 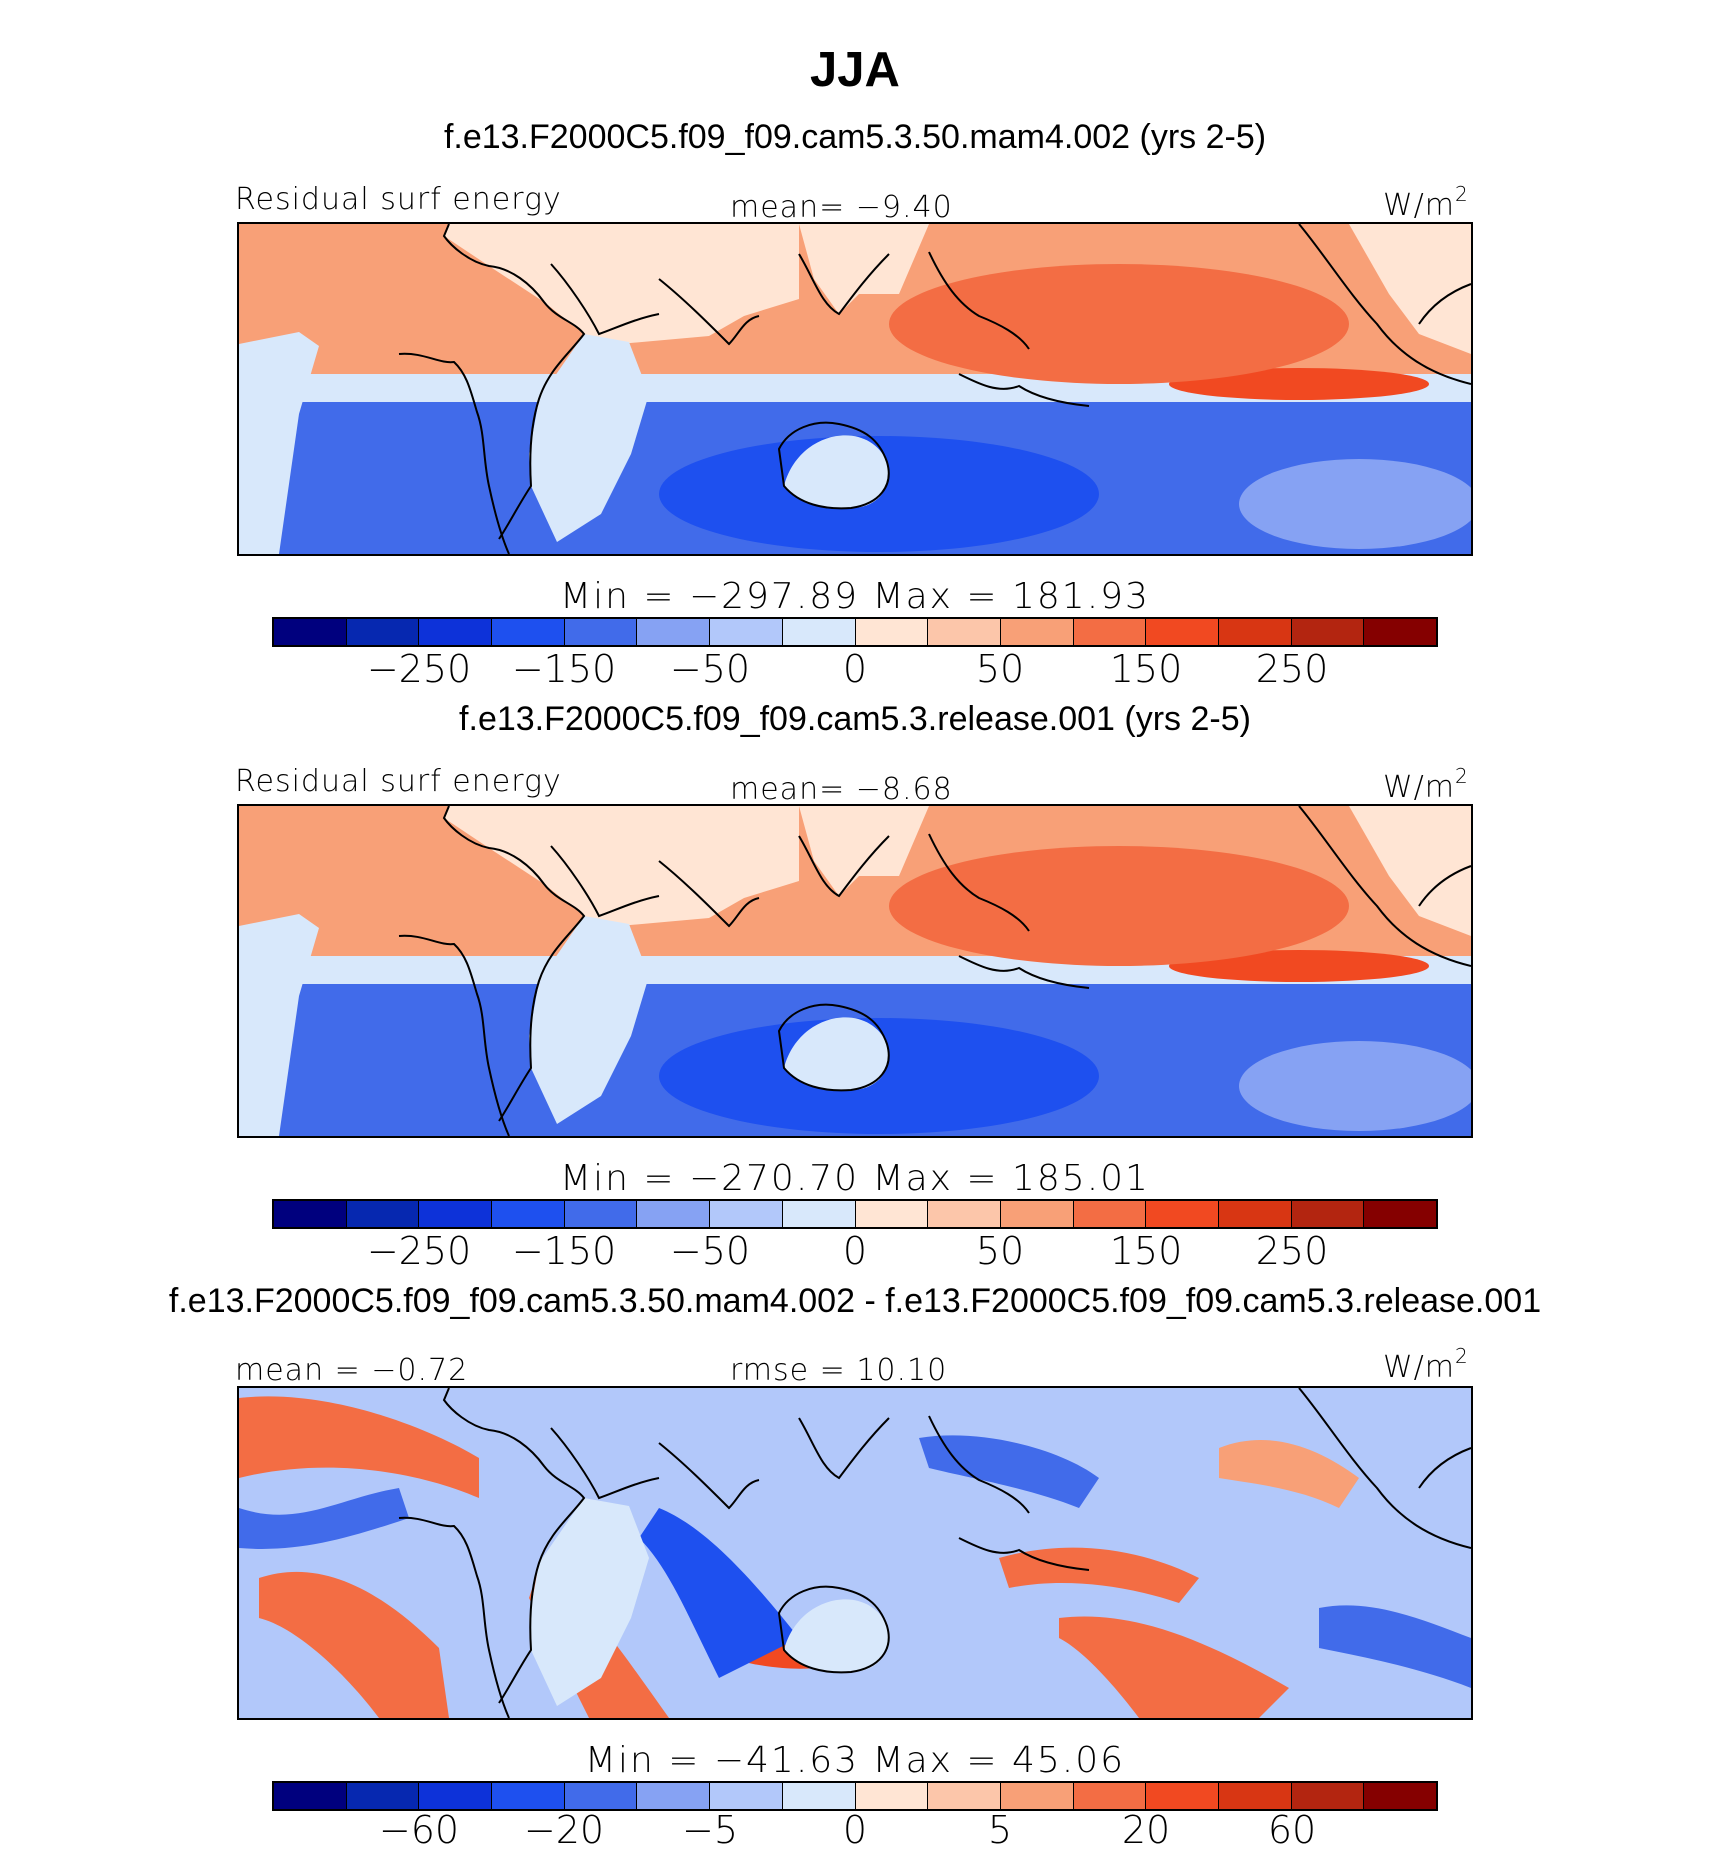 I want to click on panel-3-tick: 60, so click(x=1292, y=1830).